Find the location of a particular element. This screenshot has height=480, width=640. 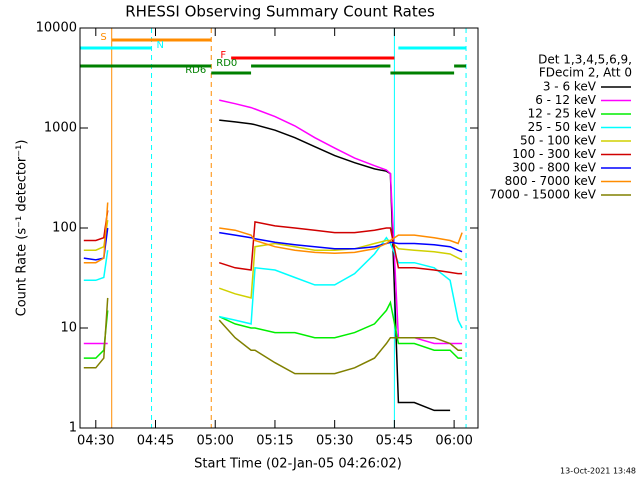

y-tick-label: 1000 is located at coordinates (60, 128).